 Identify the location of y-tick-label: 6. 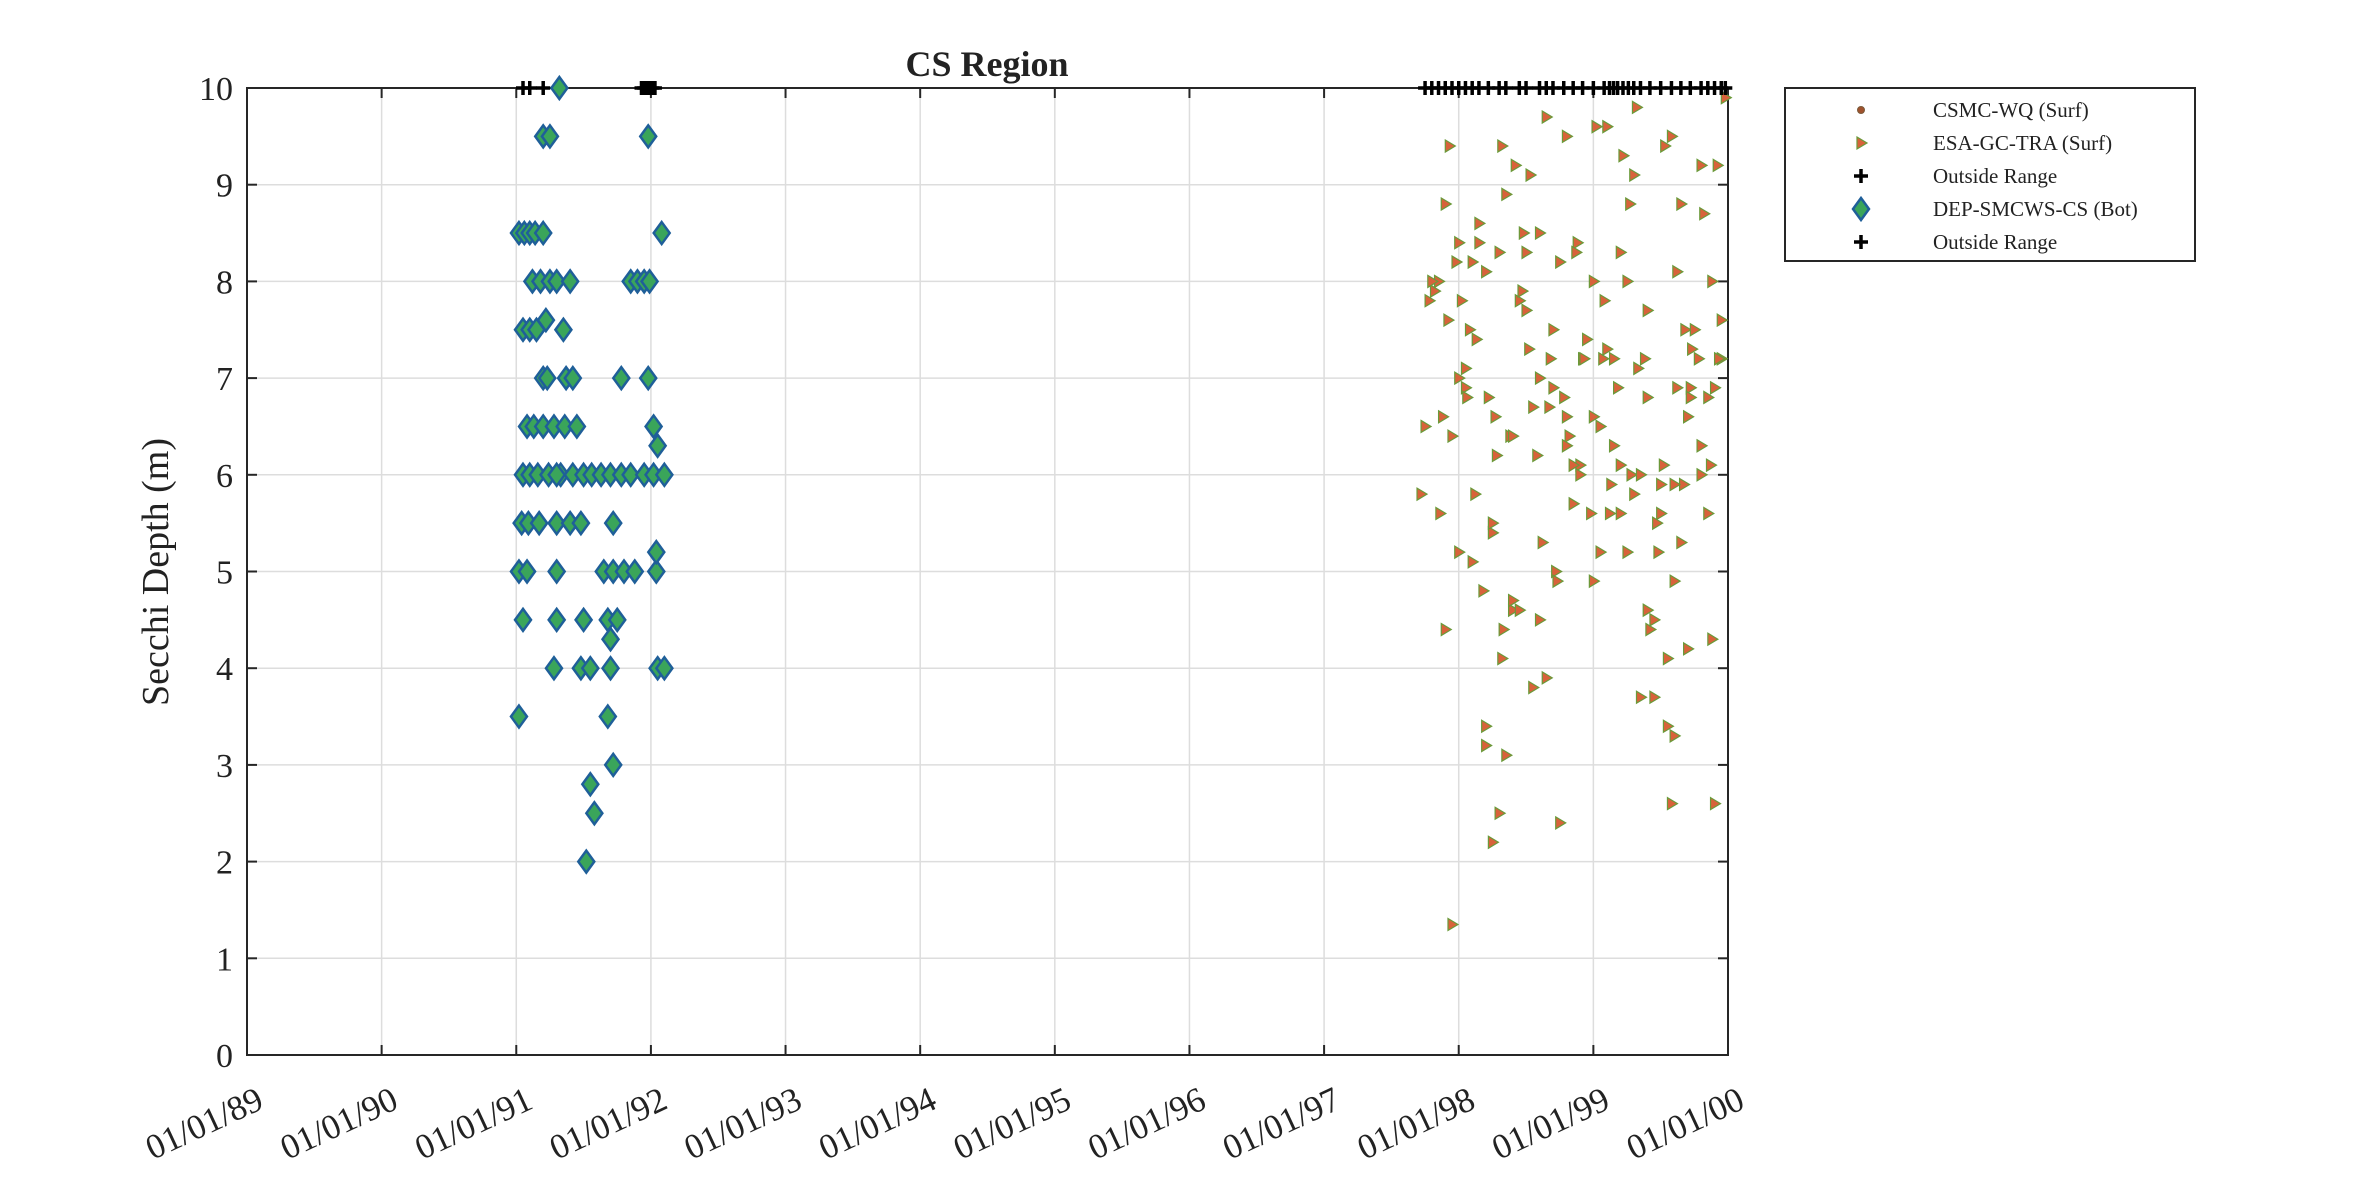
(224, 476).